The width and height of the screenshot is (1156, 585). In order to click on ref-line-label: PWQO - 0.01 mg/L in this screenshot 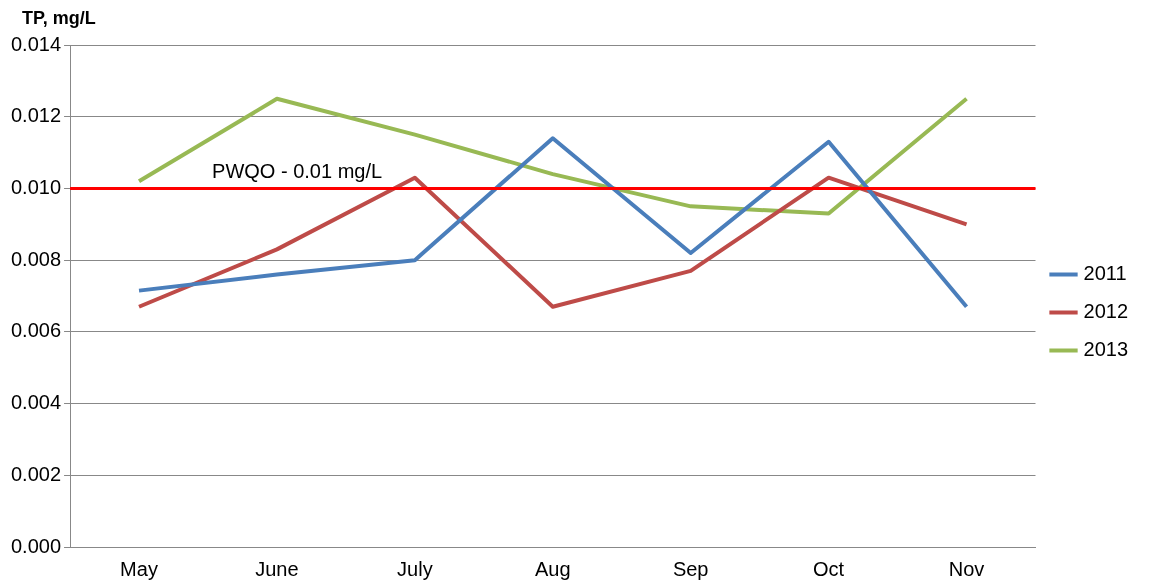, I will do `click(297, 170)`.